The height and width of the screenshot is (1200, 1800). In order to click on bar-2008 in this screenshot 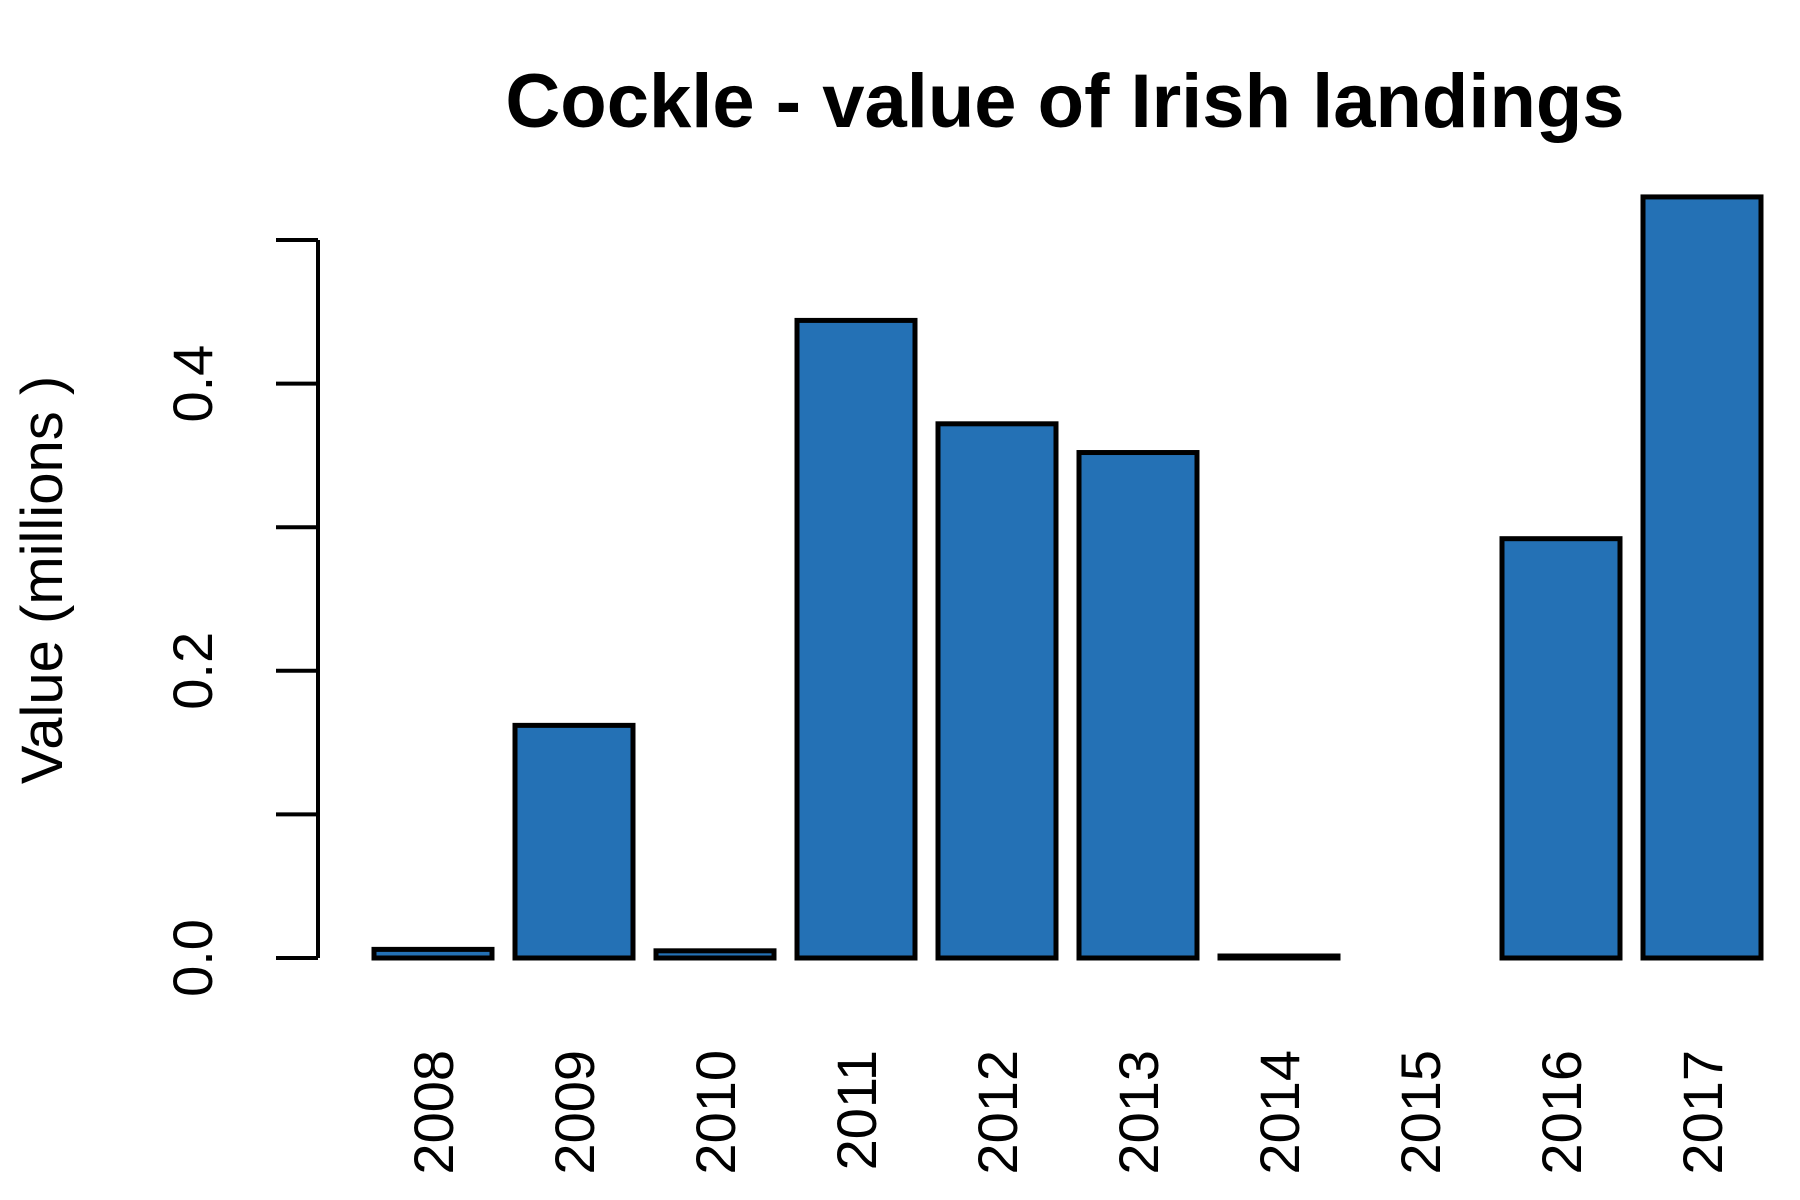, I will do `click(433, 953)`.